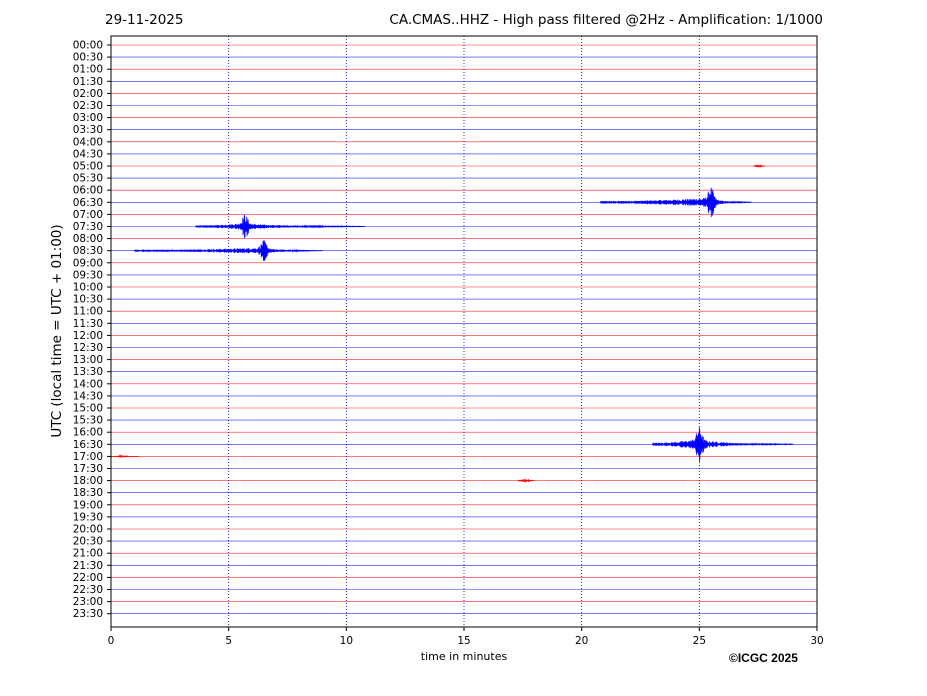 The height and width of the screenshot is (696, 927). What do you see at coordinates (88, 590) in the screenshot?
I see `y-tick-label: 22:30` at bounding box center [88, 590].